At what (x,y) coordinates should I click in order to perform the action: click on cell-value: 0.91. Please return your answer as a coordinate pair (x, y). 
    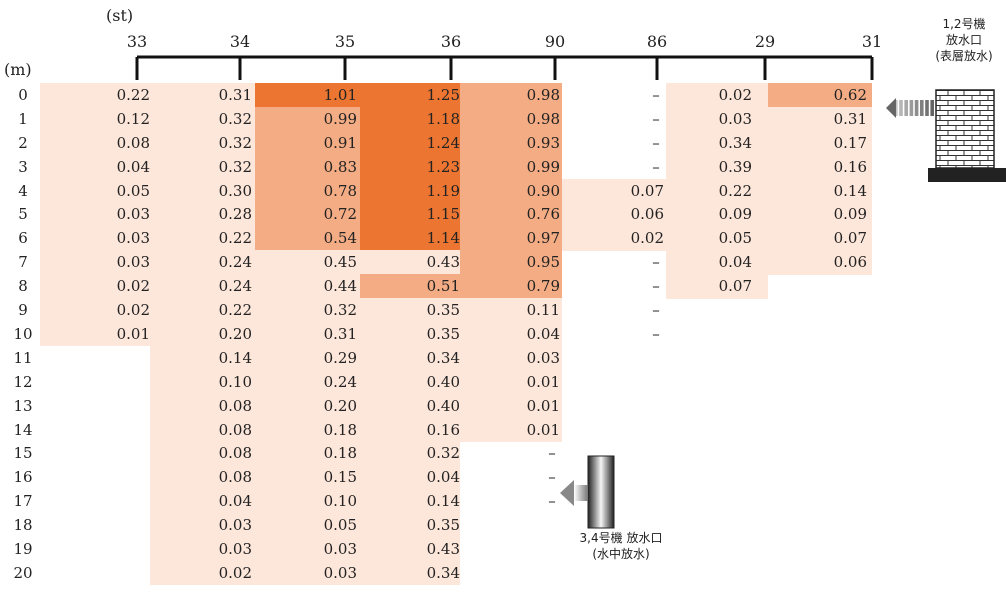
    Looking at the image, I should click on (340, 142).